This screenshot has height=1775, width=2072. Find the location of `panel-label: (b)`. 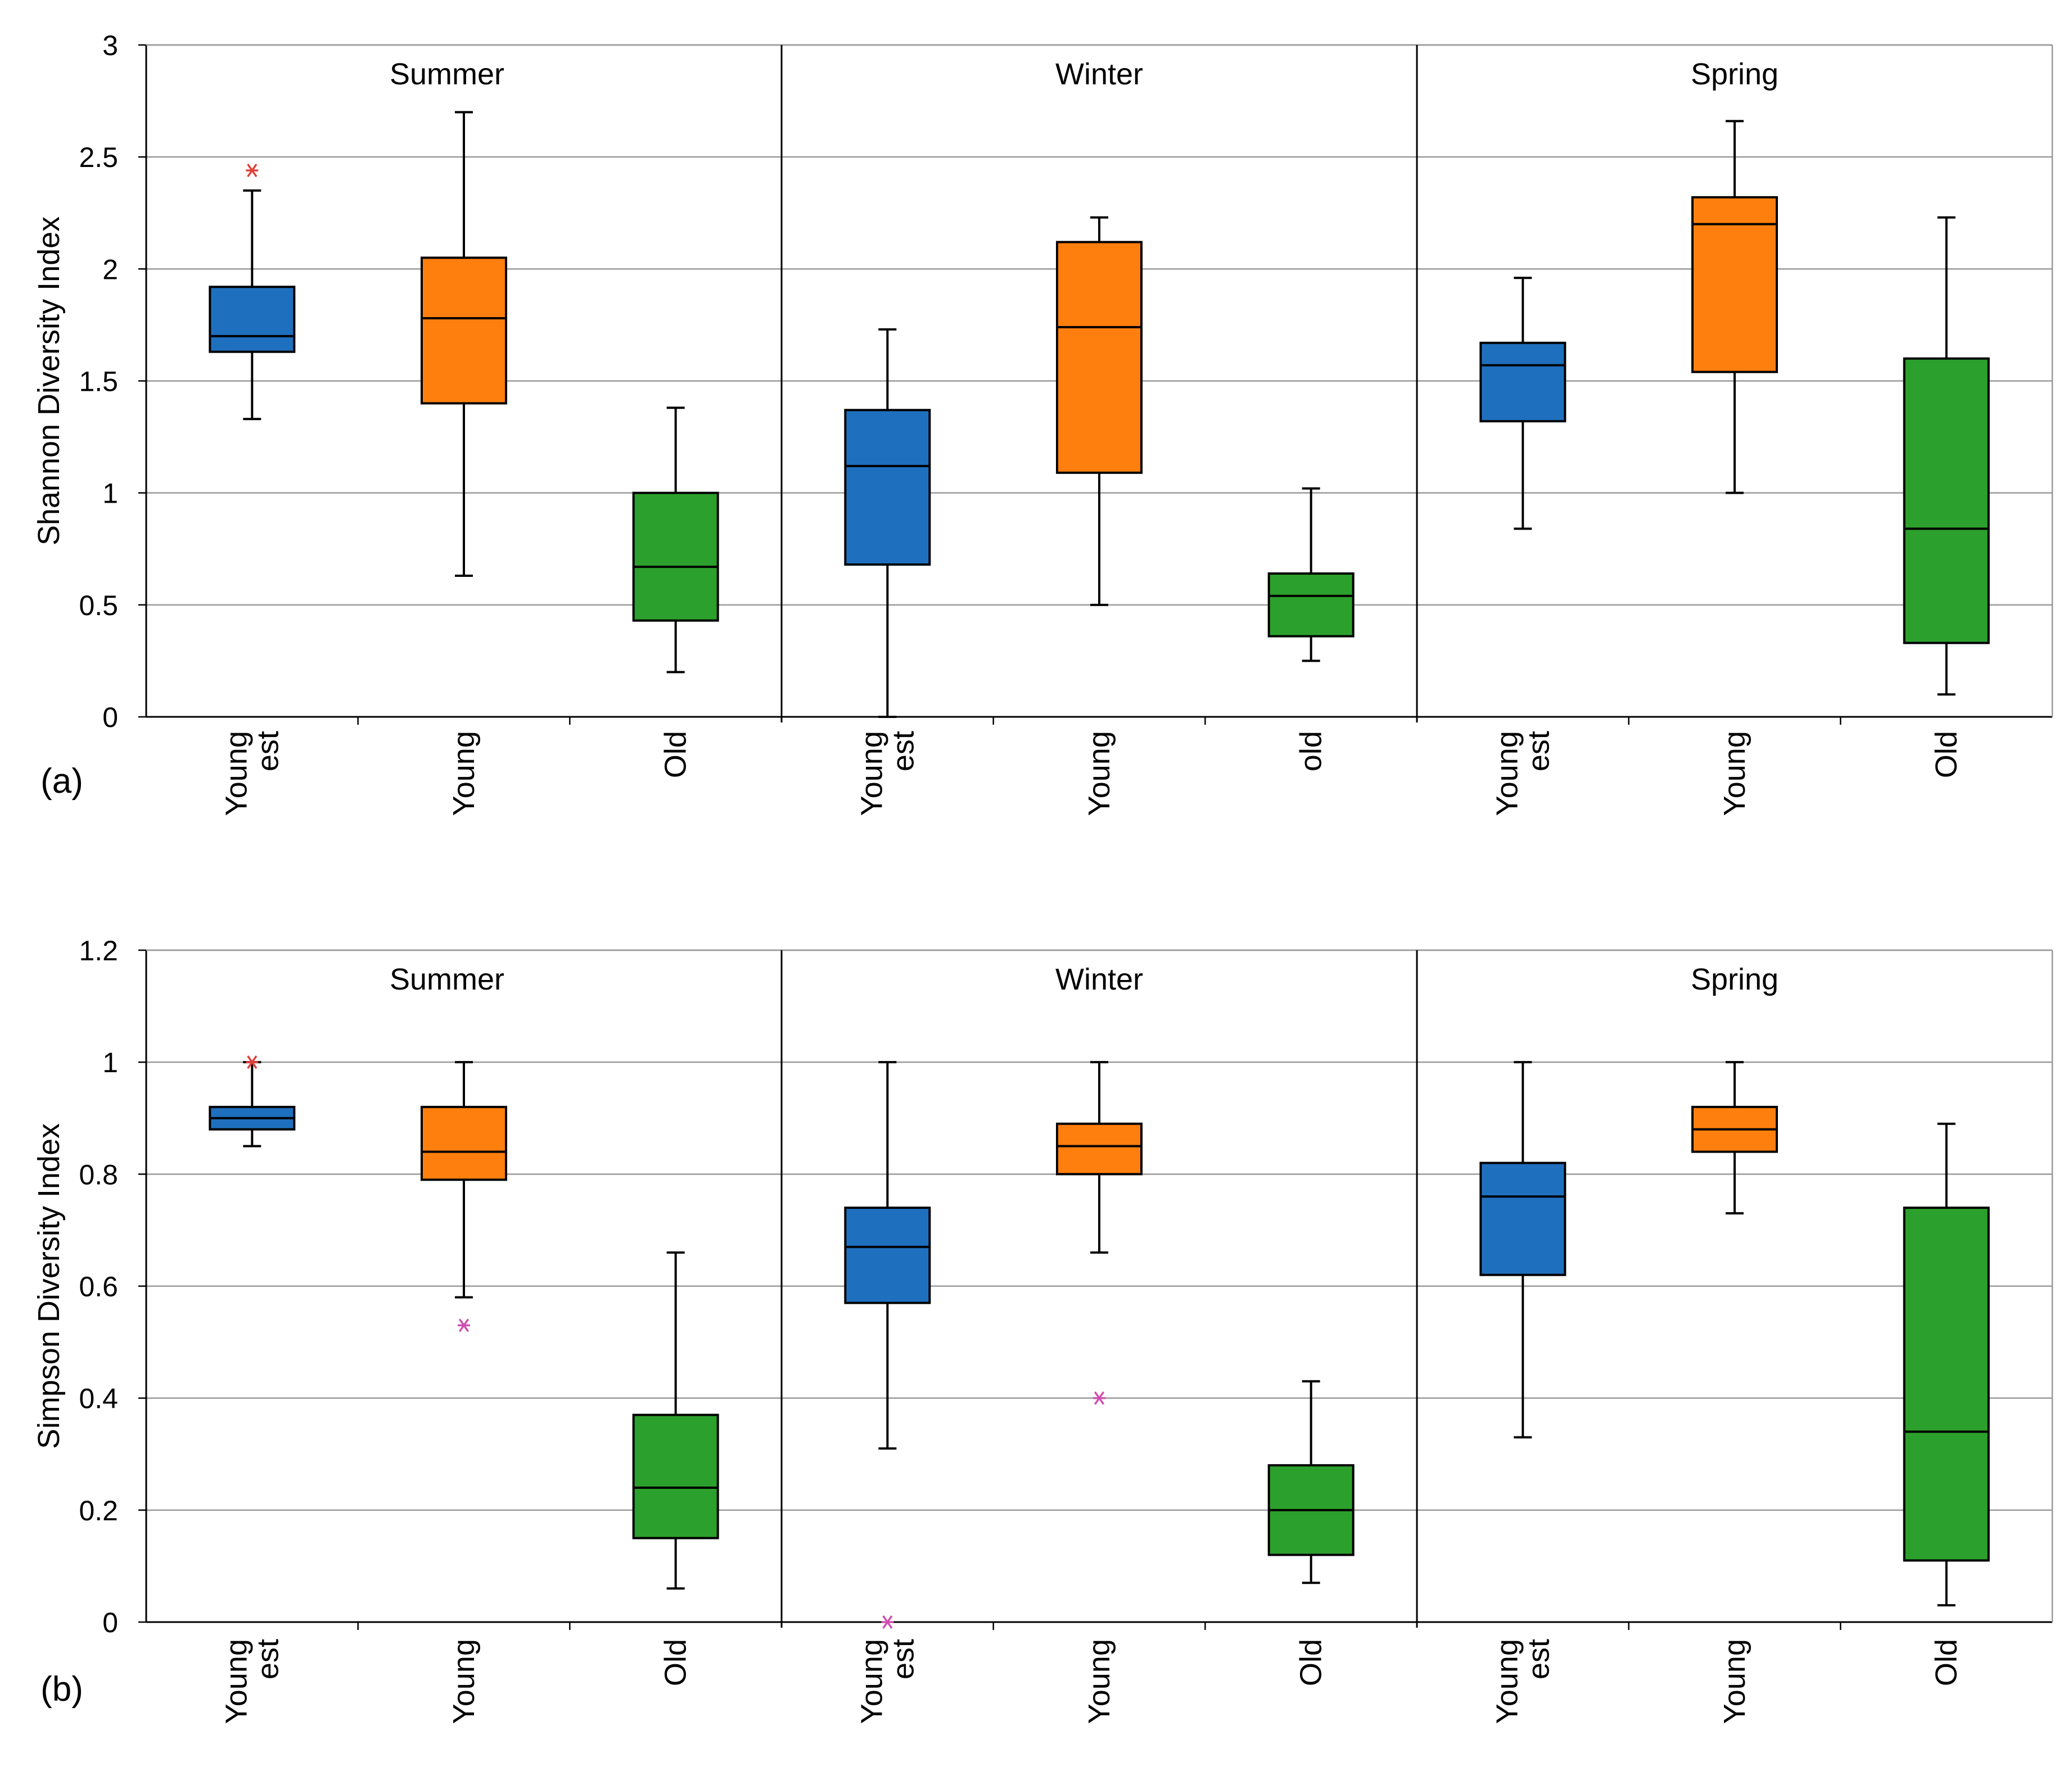

panel-label: (b) is located at coordinates (61, 1689).